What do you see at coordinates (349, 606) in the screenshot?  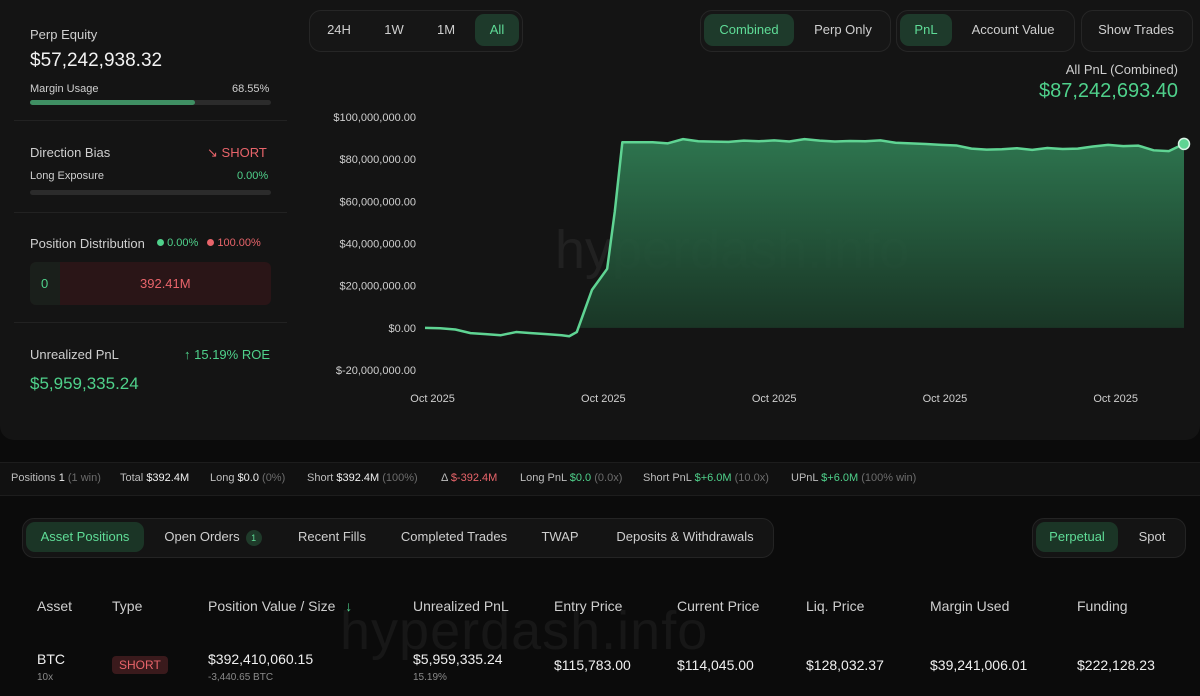 I see `sort-down-arrow-icon: ↓` at bounding box center [349, 606].